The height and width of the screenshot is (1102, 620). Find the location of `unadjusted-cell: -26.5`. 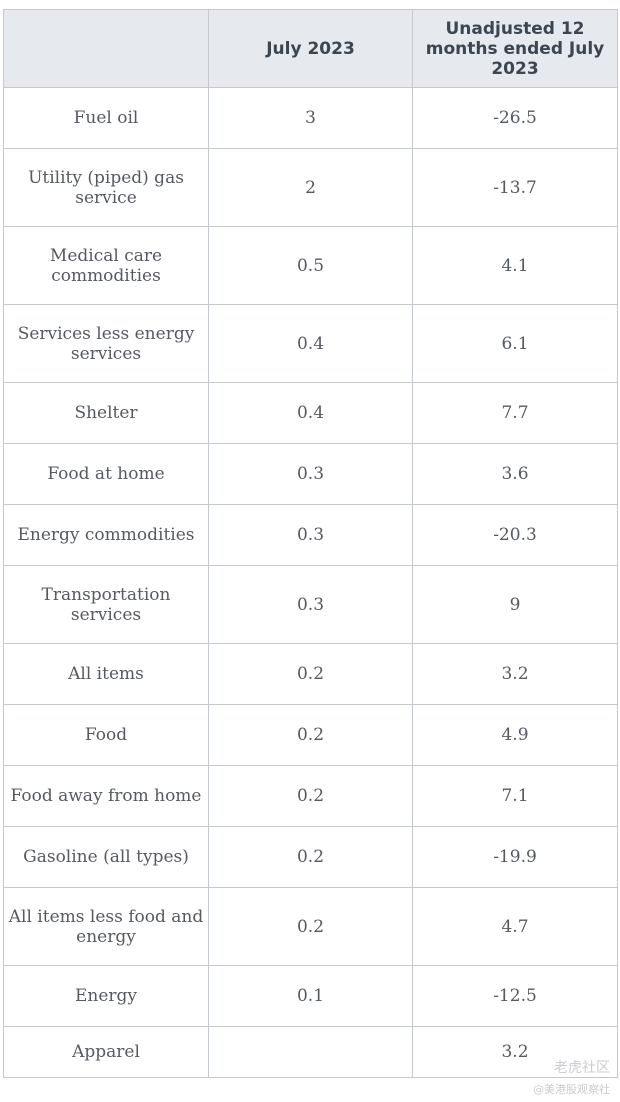

unadjusted-cell: -26.5 is located at coordinates (515, 118).